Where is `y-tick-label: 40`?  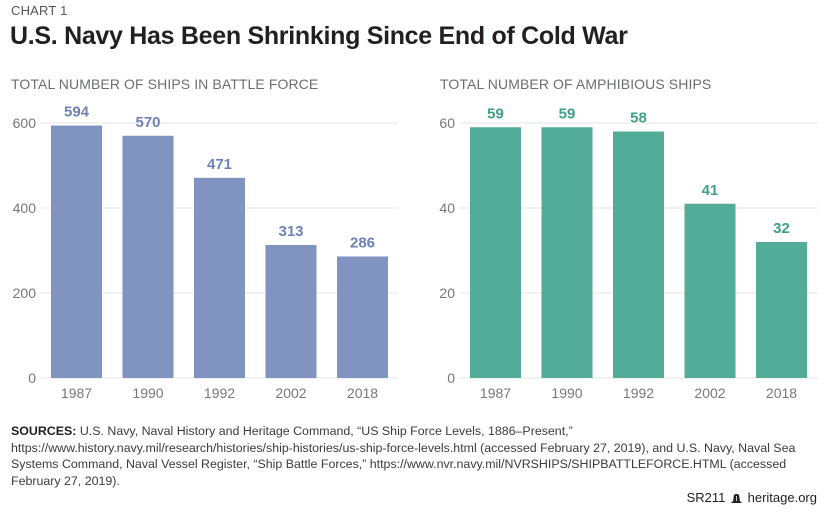 y-tick-label: 40 is located at coordinates (447, 208).